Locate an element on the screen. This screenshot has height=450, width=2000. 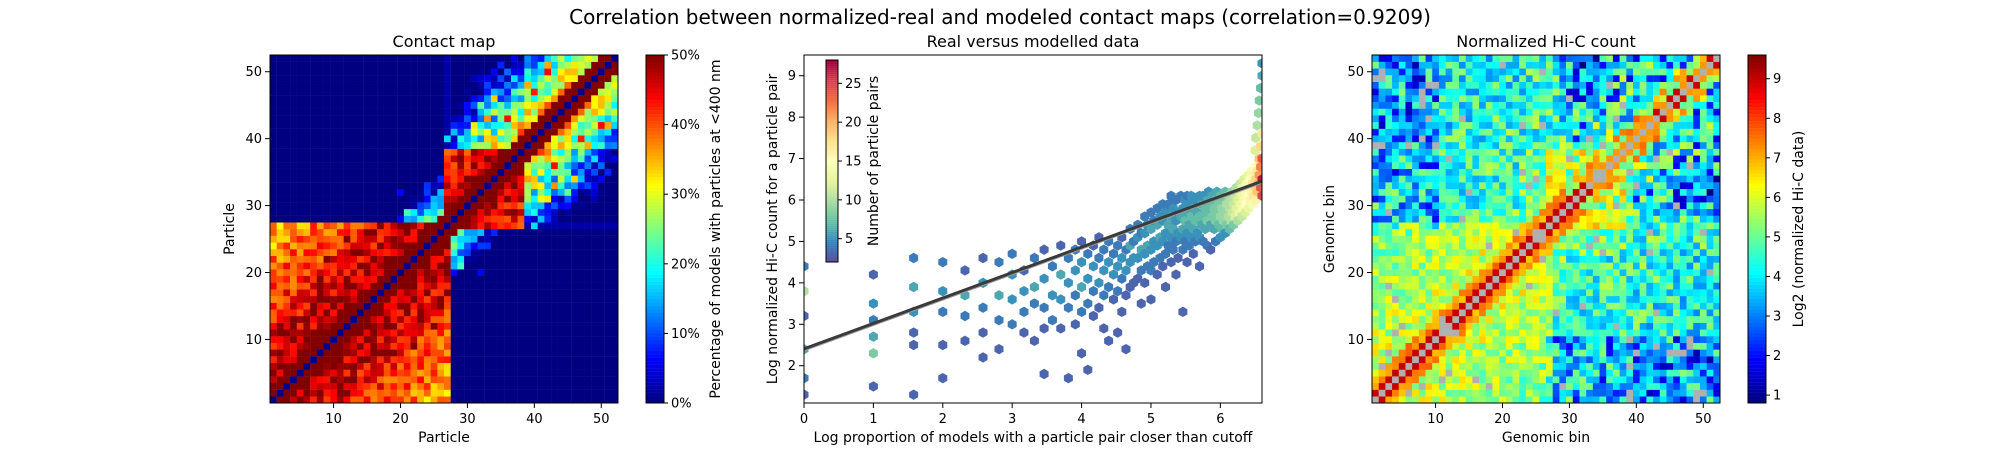
scatter-colorbar-segment is located at coordinates (832, 115).